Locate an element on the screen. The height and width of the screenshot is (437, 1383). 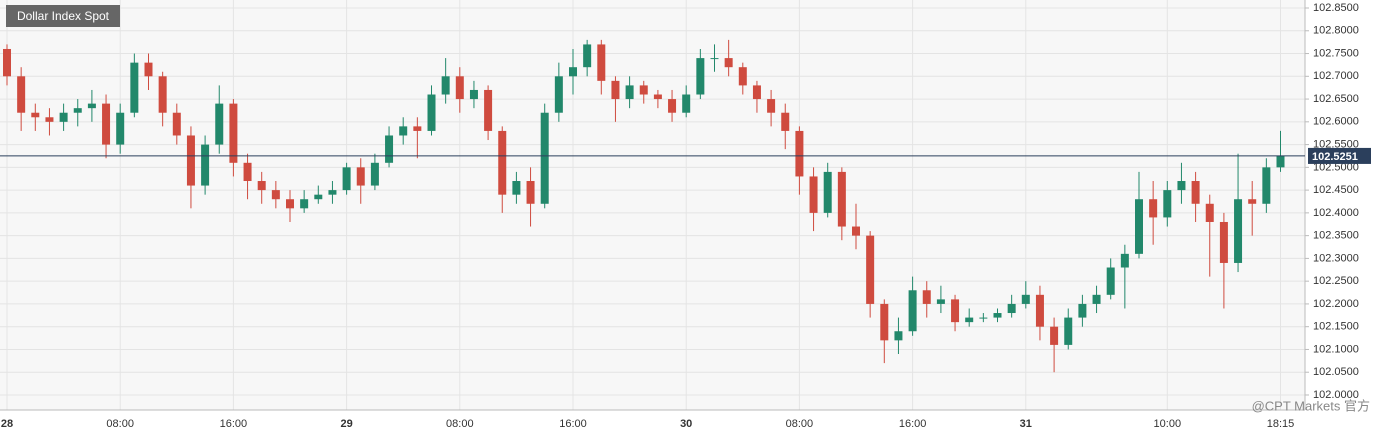
y-tick-label: 102.5000 is located at coordinates (1336, 167).